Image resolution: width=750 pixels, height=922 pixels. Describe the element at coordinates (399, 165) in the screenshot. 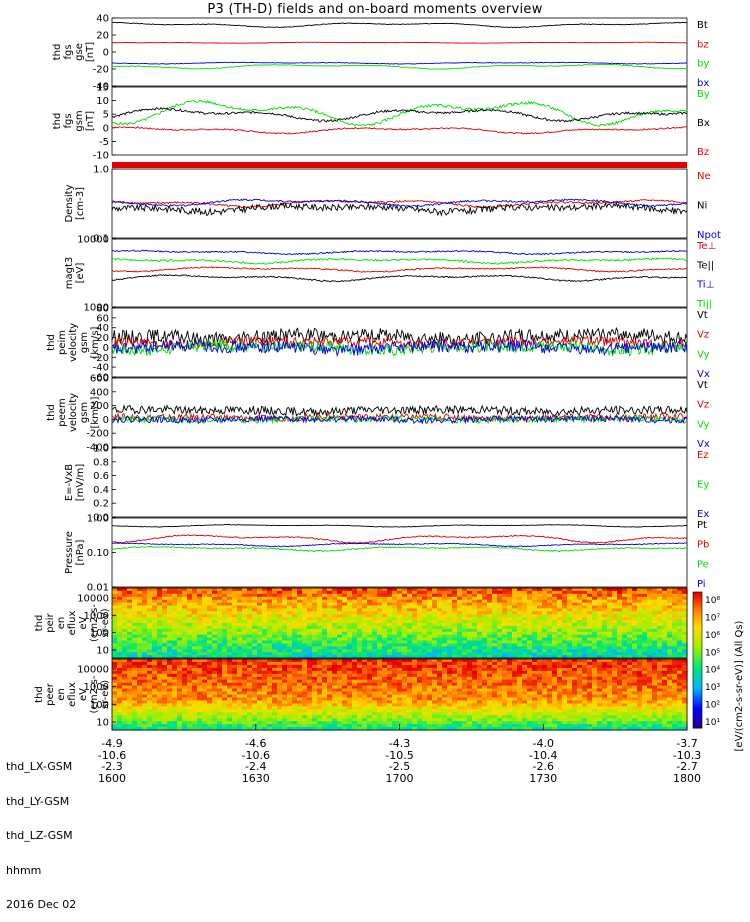

I see `burst-bar` at that location.